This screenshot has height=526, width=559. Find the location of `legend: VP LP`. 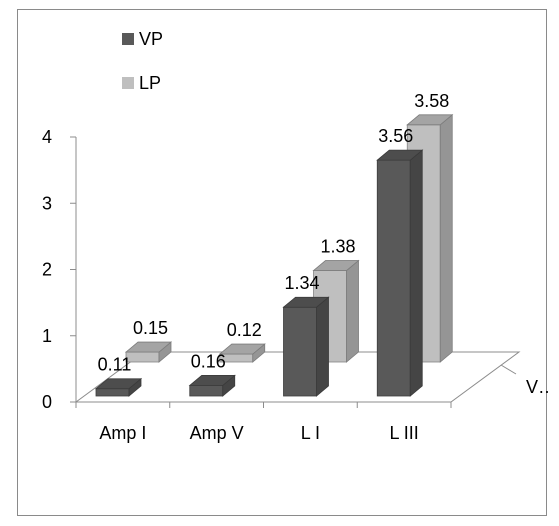

legend: VP LP is located at coordinates (142, 61).